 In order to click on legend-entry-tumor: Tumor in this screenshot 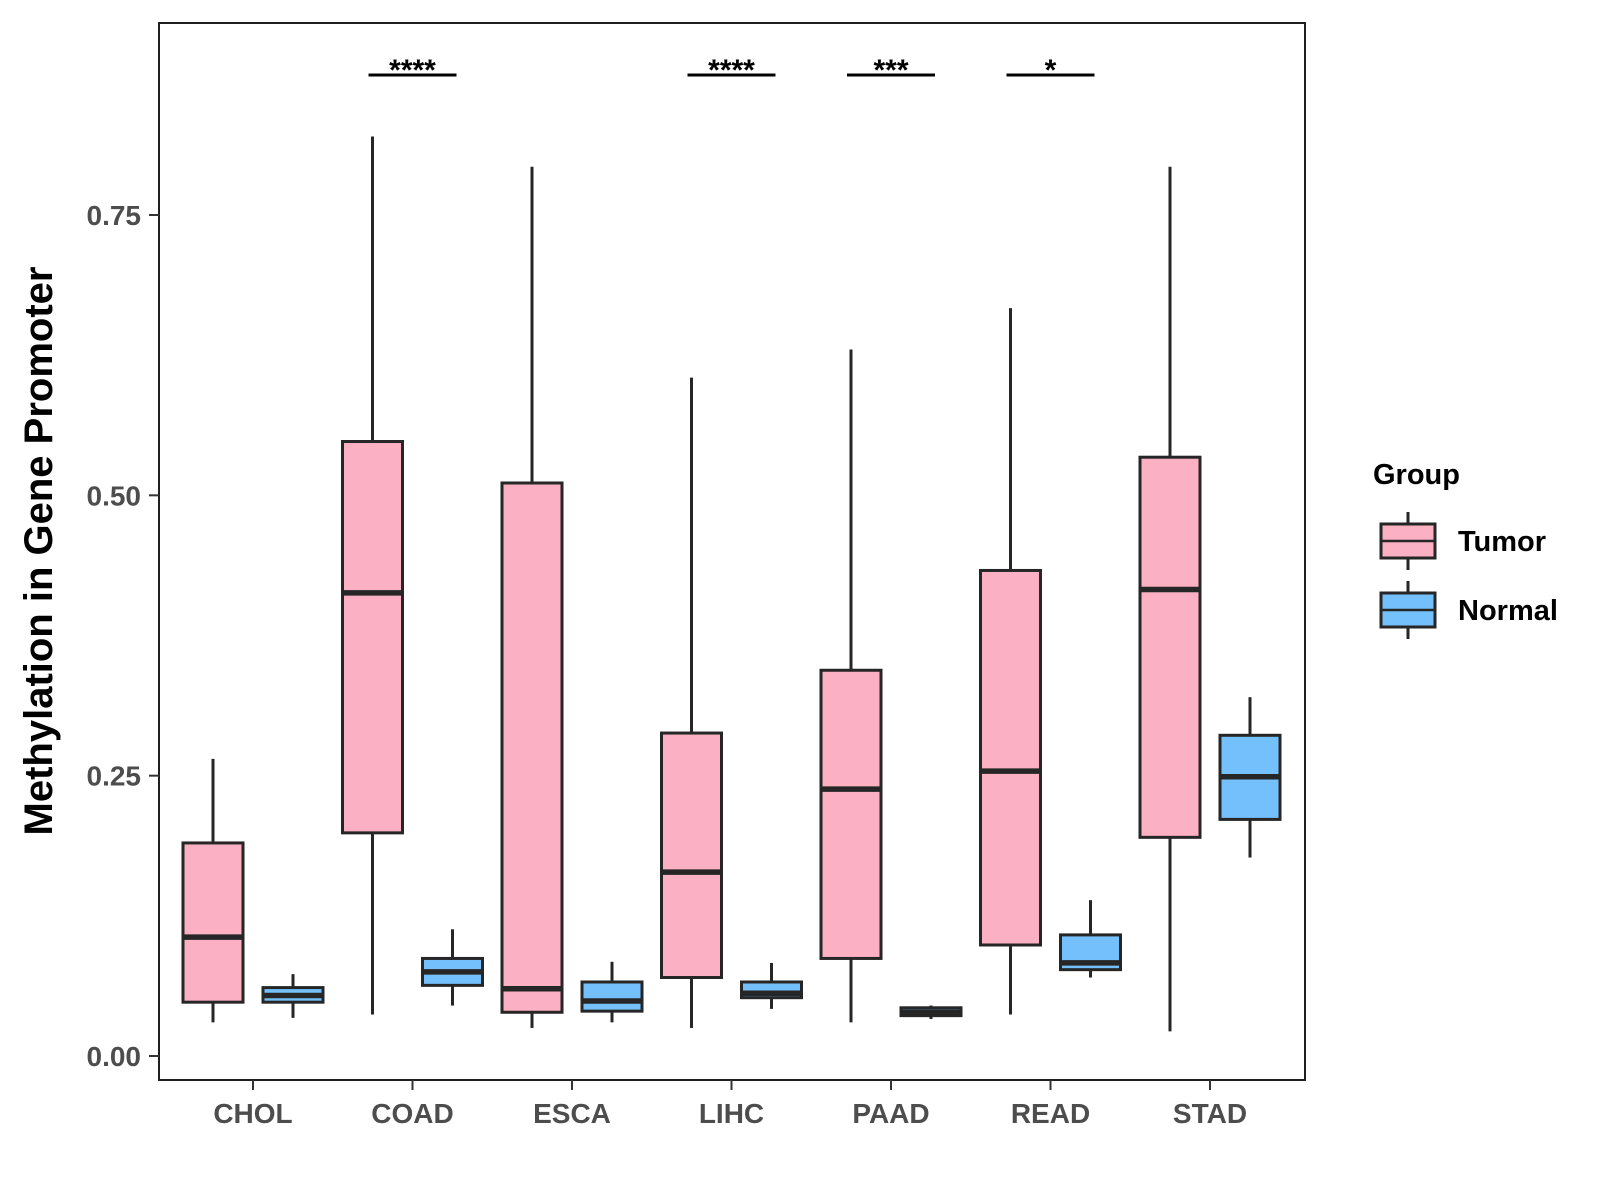, I will do `click(1462, 541)`.